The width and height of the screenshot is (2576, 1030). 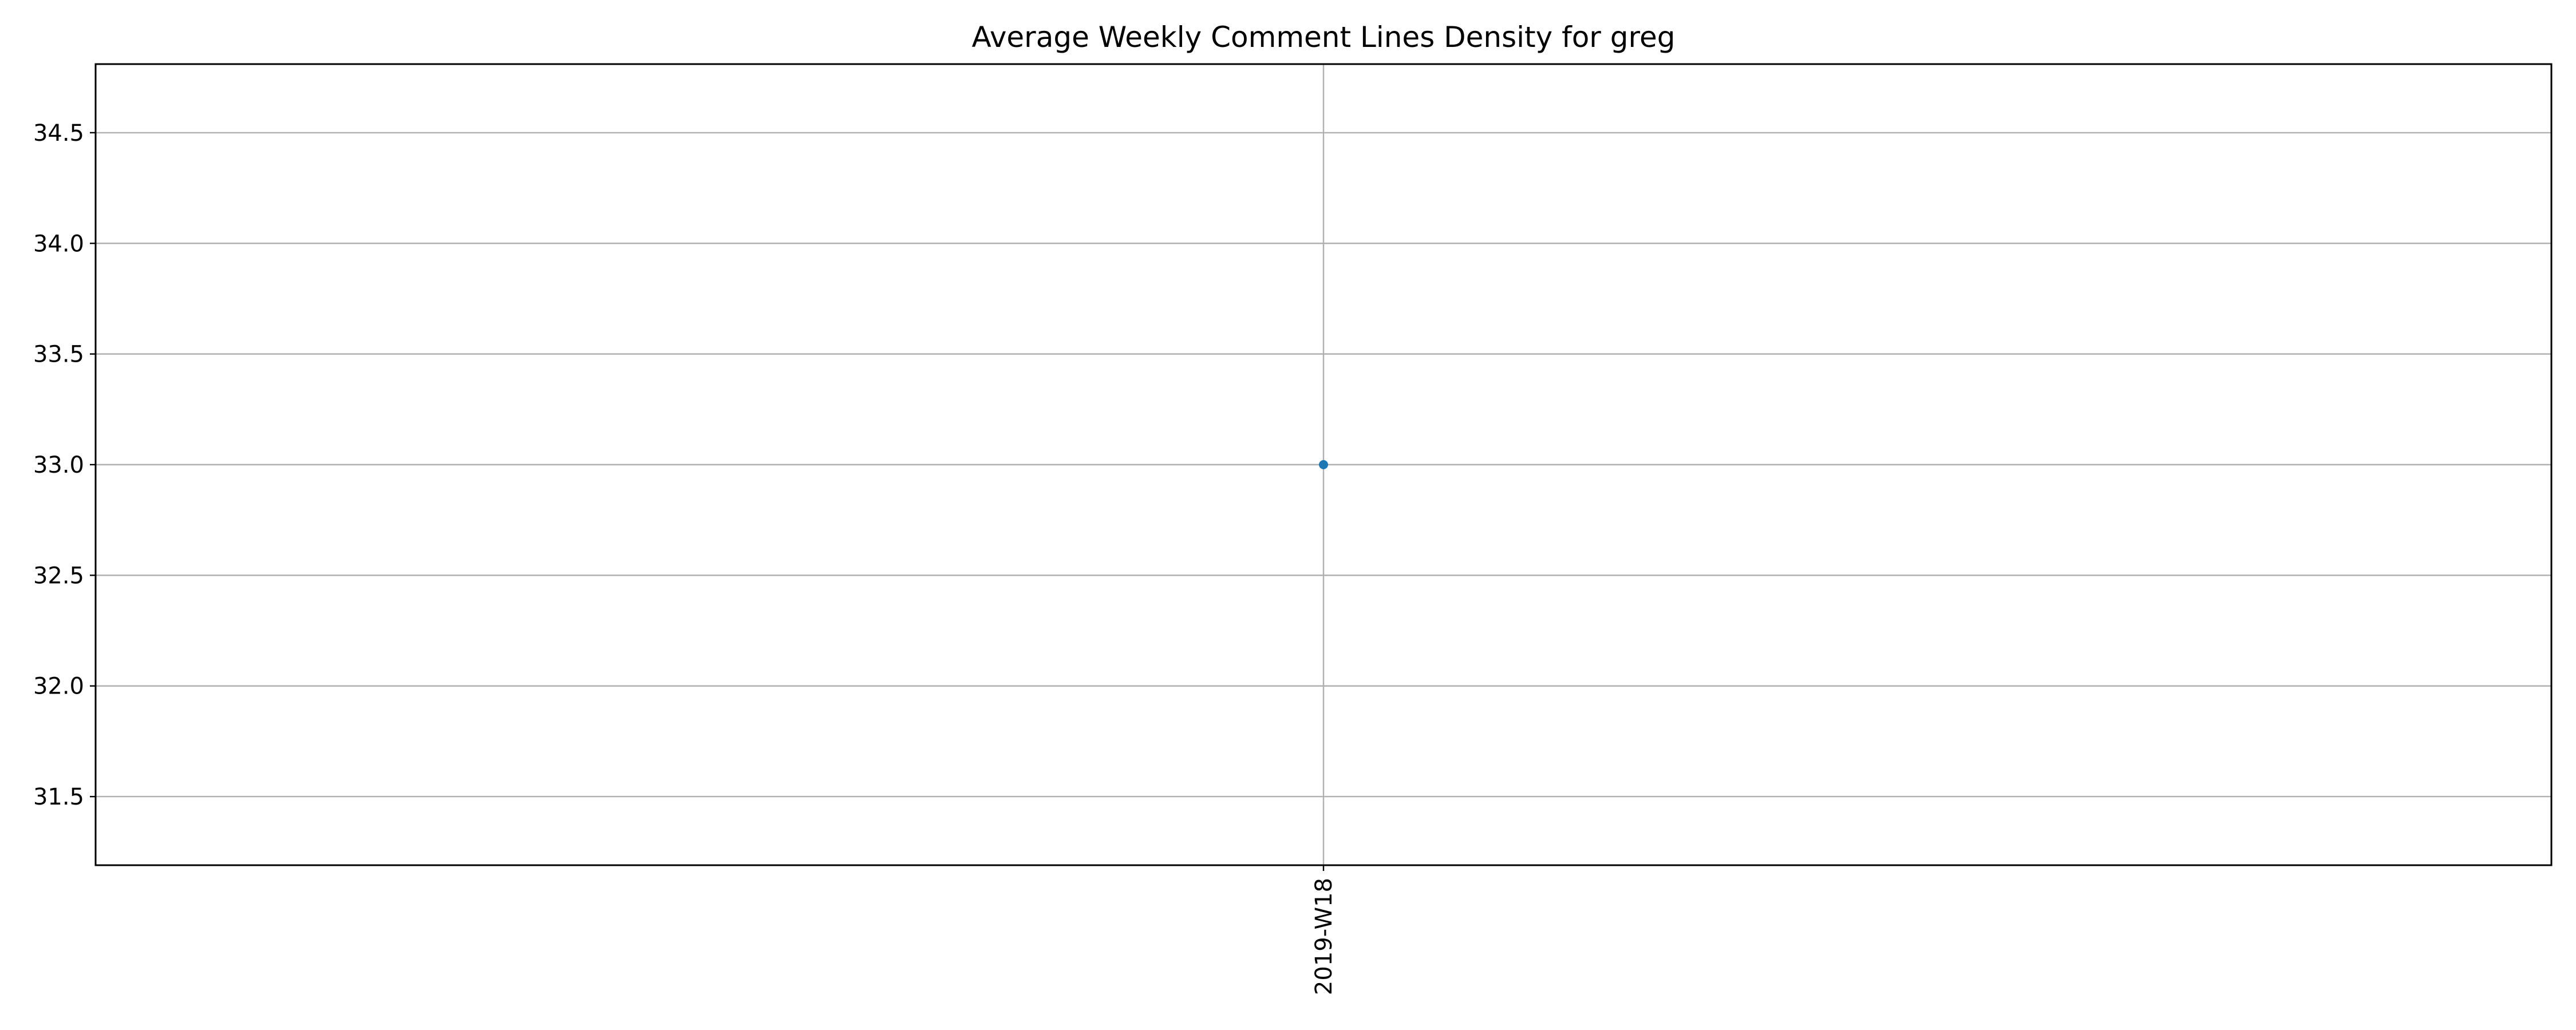 I want to click on data-point, so click(x=1323, y=464).